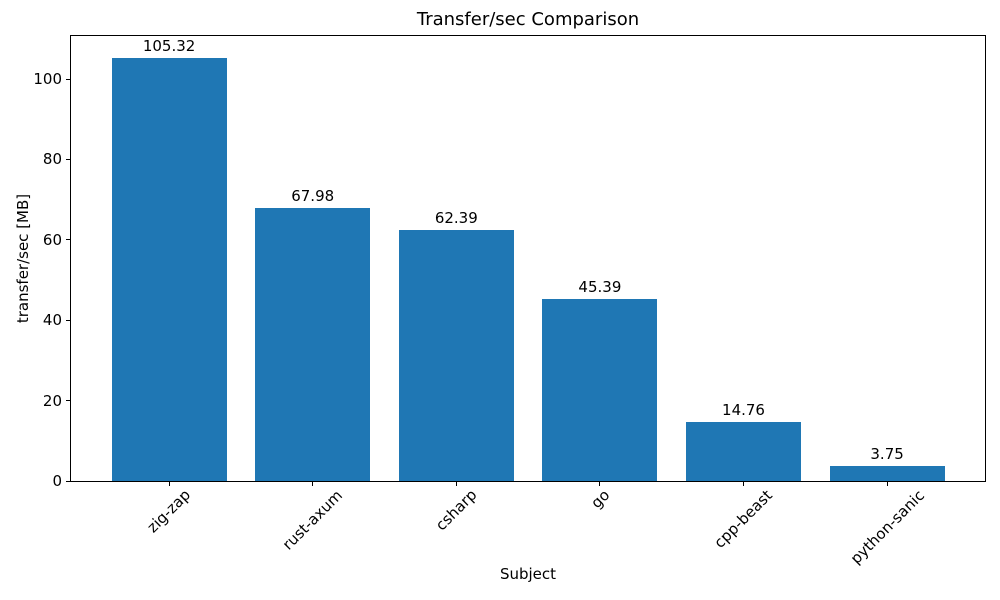  What do you see at coordinates (52, 320) in the screenshot?
I see `y-tick-label: 40` at bounding box center [52, 320].